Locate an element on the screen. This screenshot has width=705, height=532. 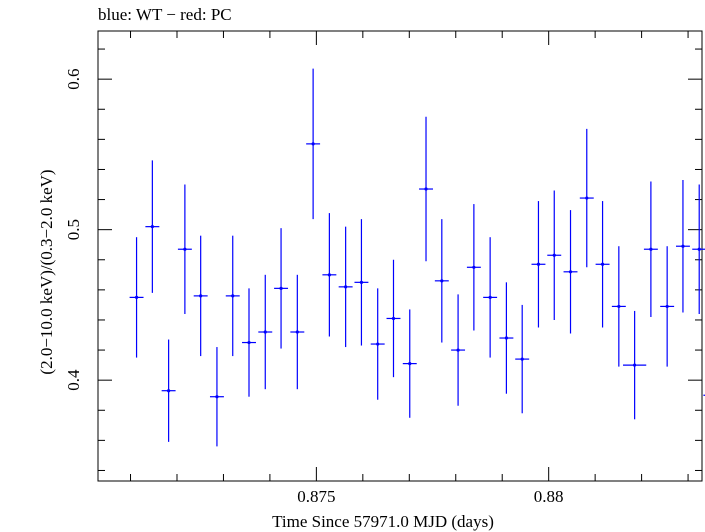
x-tick-label: 0.88 is located at coordinates (549, 496).